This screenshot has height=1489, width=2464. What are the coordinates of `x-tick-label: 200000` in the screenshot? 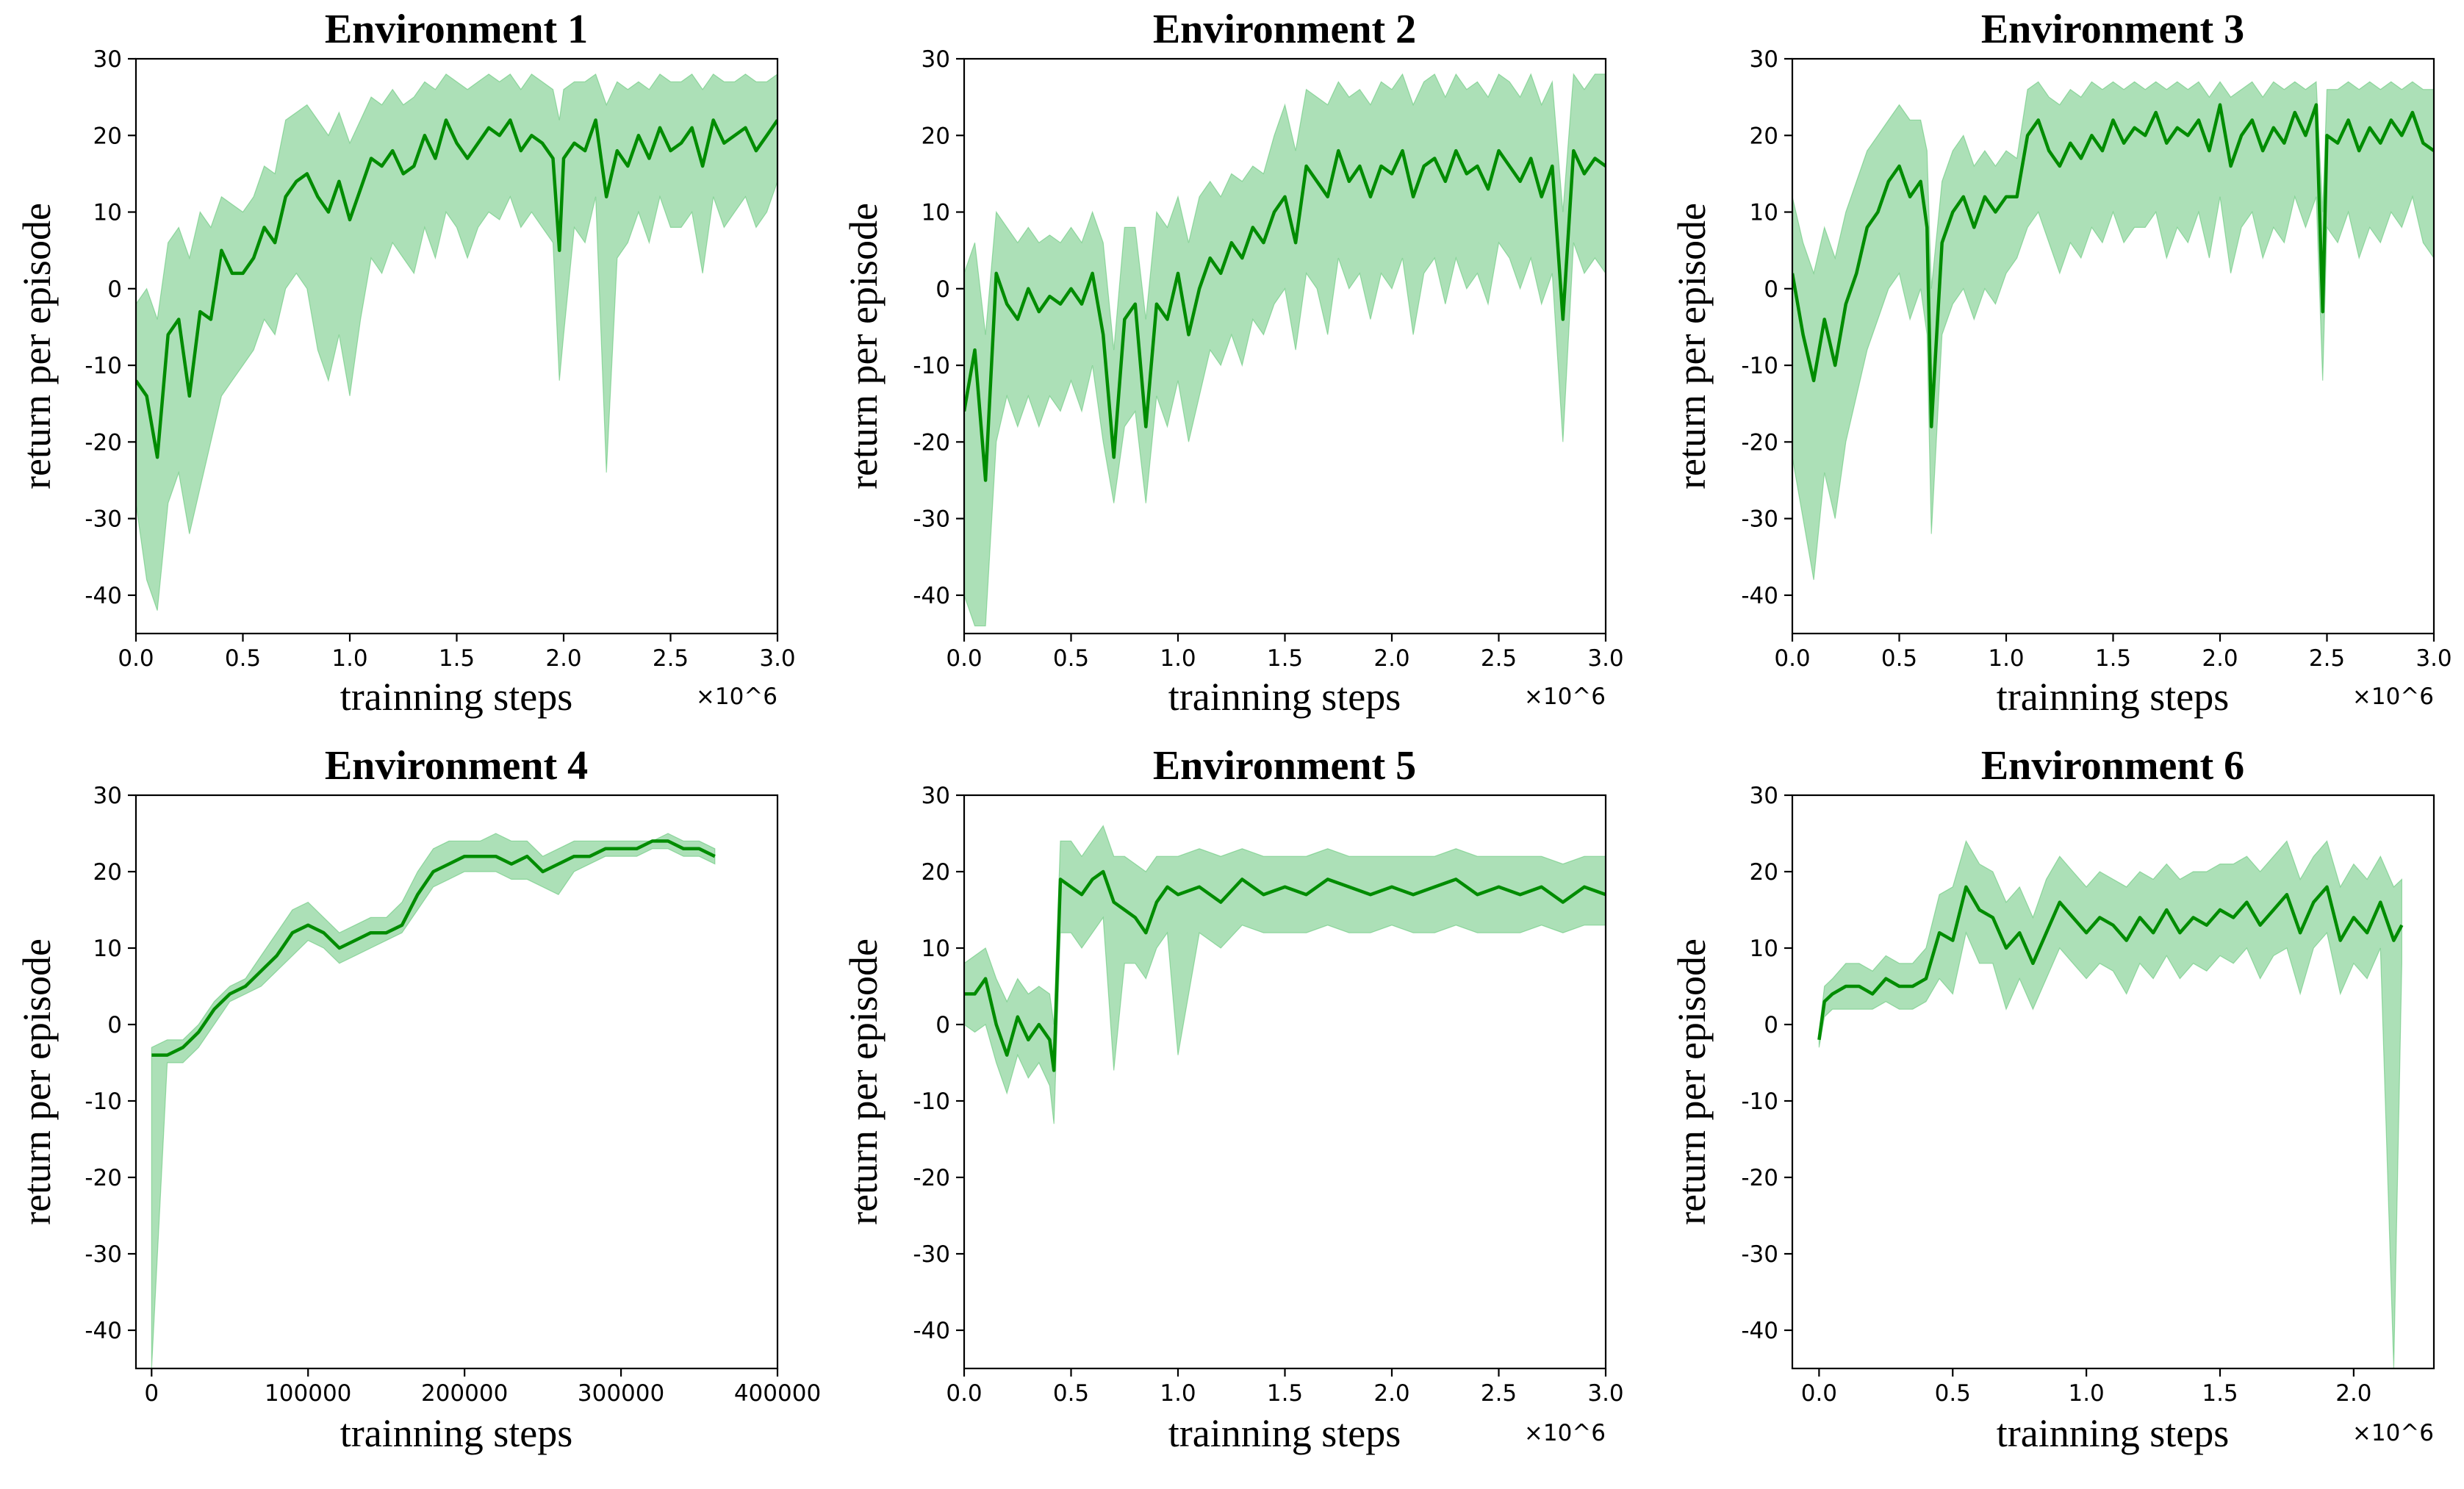 It's located at (464, 1394).